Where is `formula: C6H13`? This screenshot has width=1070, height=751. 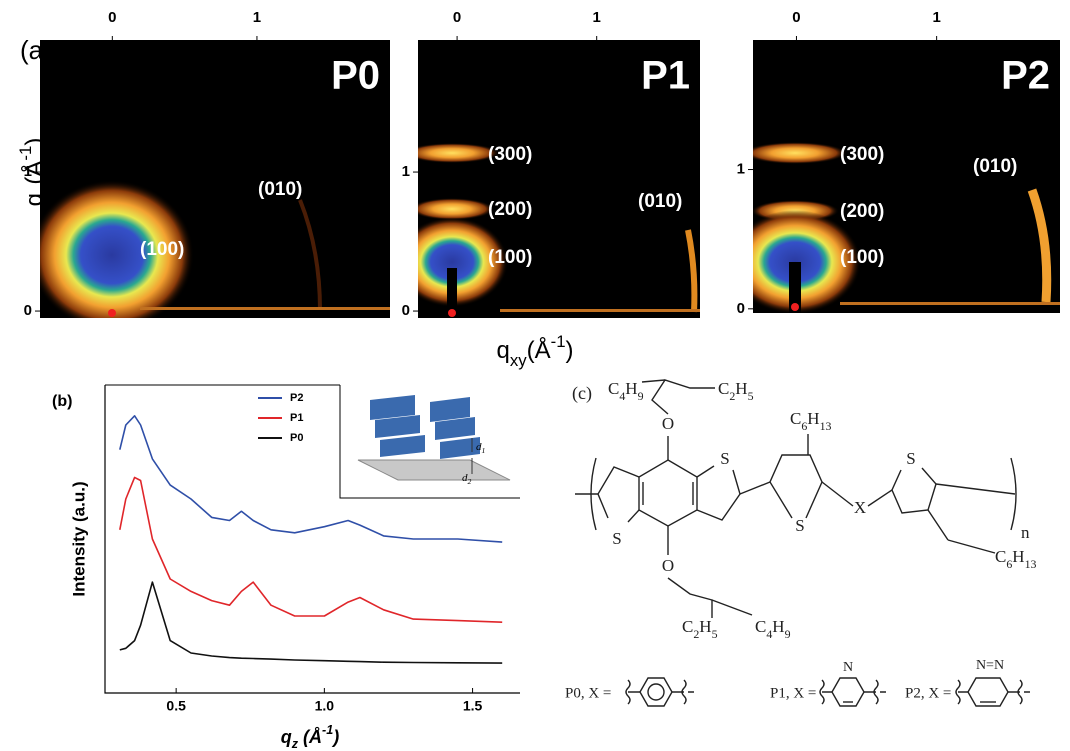
formula: C6H13 is located at coordinates (1016, 559).